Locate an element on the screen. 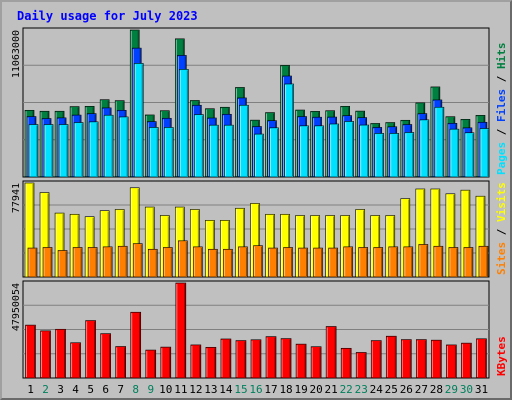 This screenshot has width=512, height=400. x-tick-label: 26 is located at coordinates (406, 389).